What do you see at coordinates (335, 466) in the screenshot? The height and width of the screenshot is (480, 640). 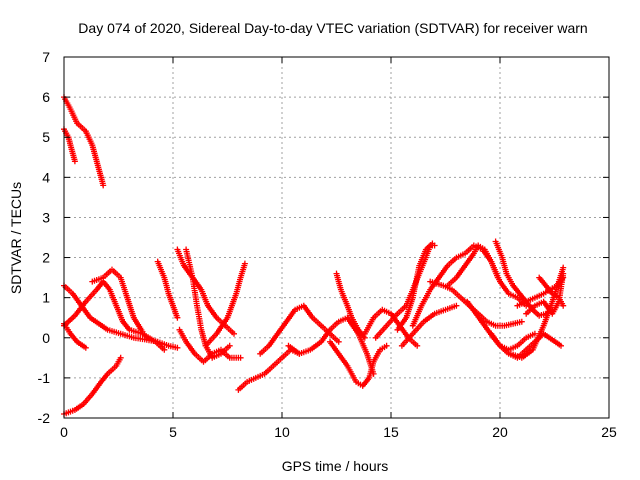 I see `x-axis-label: GPS time / hours` at bounding box center [335, 466].